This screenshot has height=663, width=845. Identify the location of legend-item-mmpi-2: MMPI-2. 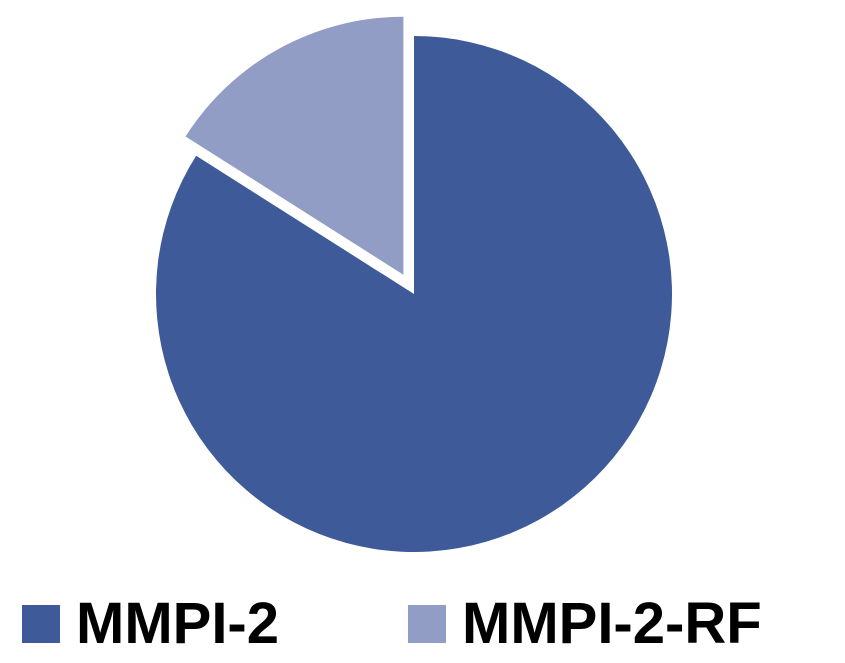
(150, 624).